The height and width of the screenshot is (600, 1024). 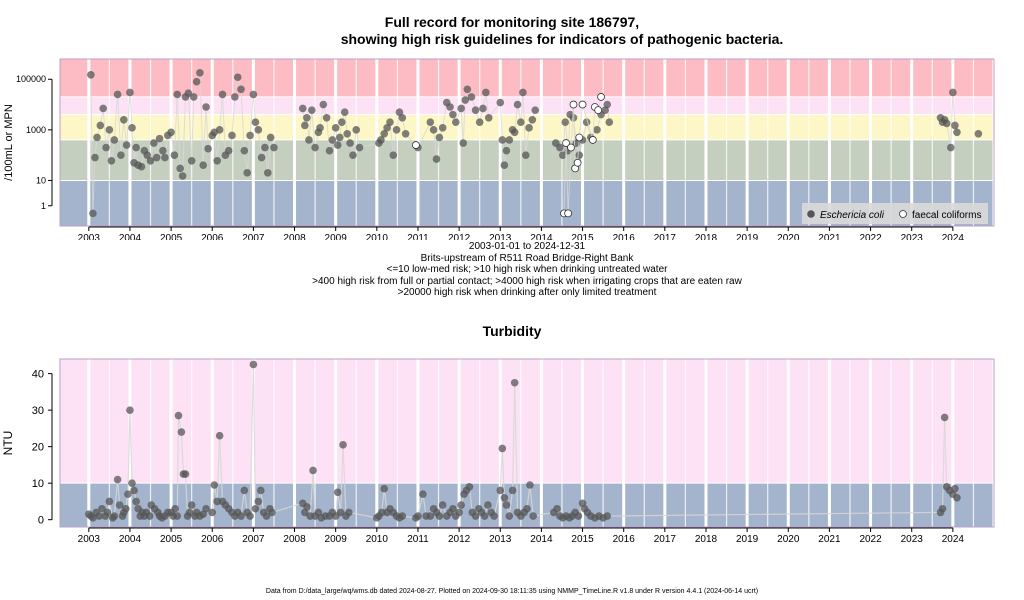 I want to click on x-tick-label: 2014, so click(x=541, y=236).